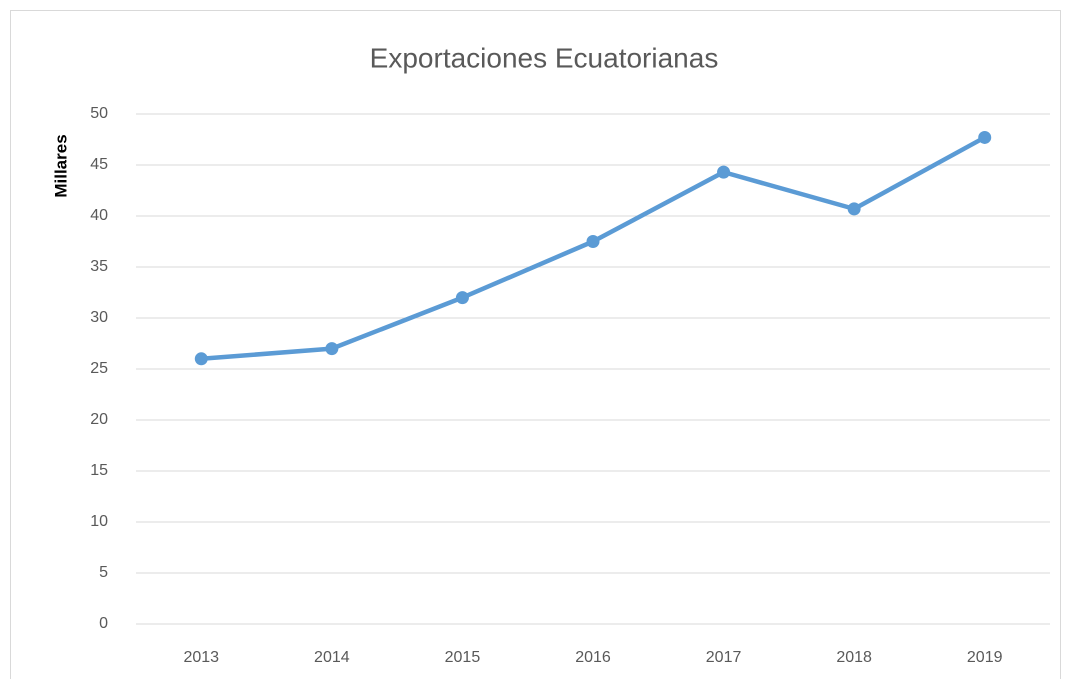 This screenshot has height=679, width=1067. I want to click on y-tick-label: 50, so click(99, 113).